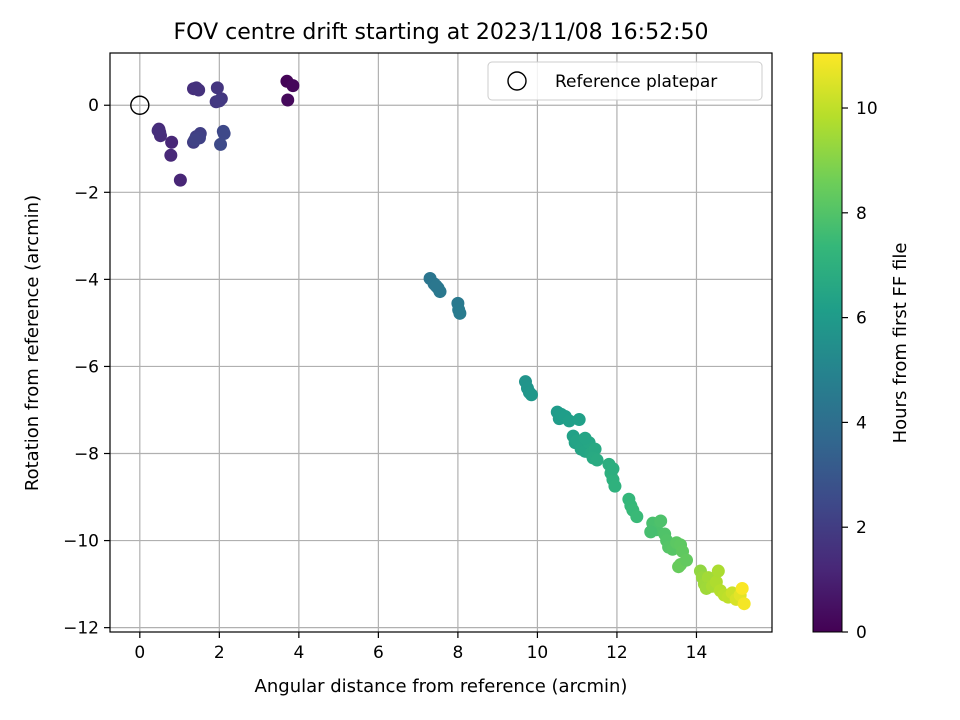 The image size is (960, 720). Describe the element at coordinates (861, 319) in the screenshot. I see `colorbar-tick-label: 6` at that location.